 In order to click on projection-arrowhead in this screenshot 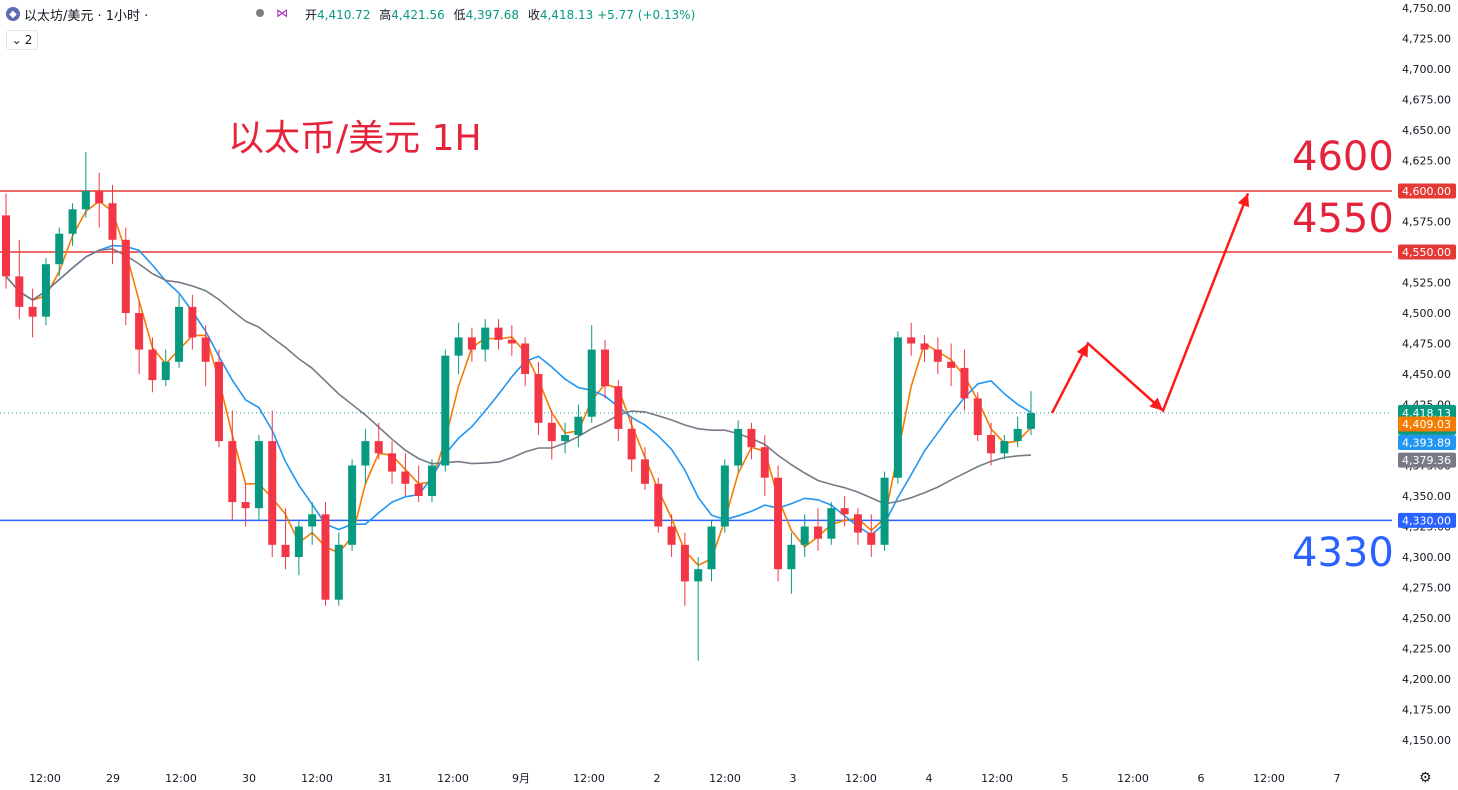, I will do `click(1243, 200)`.